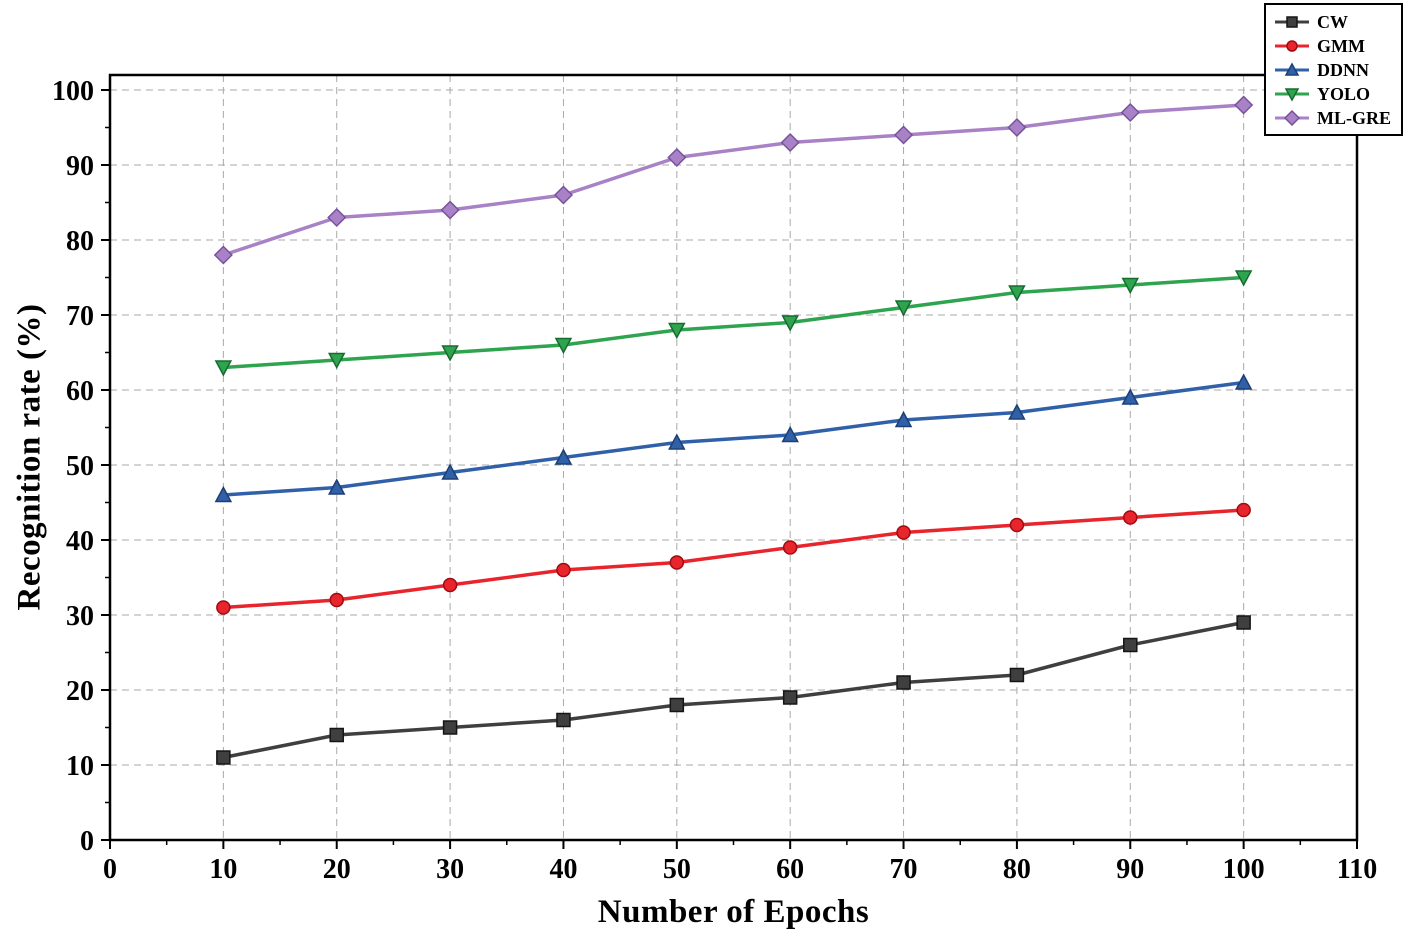  I want to click on y-tick-label: 0, so click(87, 841).